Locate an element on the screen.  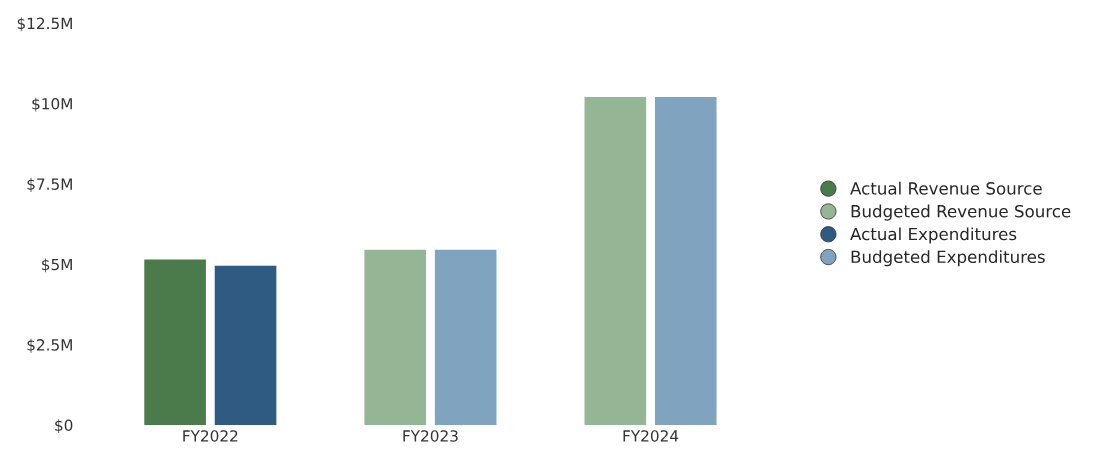
legend-label: Actual Revenue Source is located at coordinates (946, 188).